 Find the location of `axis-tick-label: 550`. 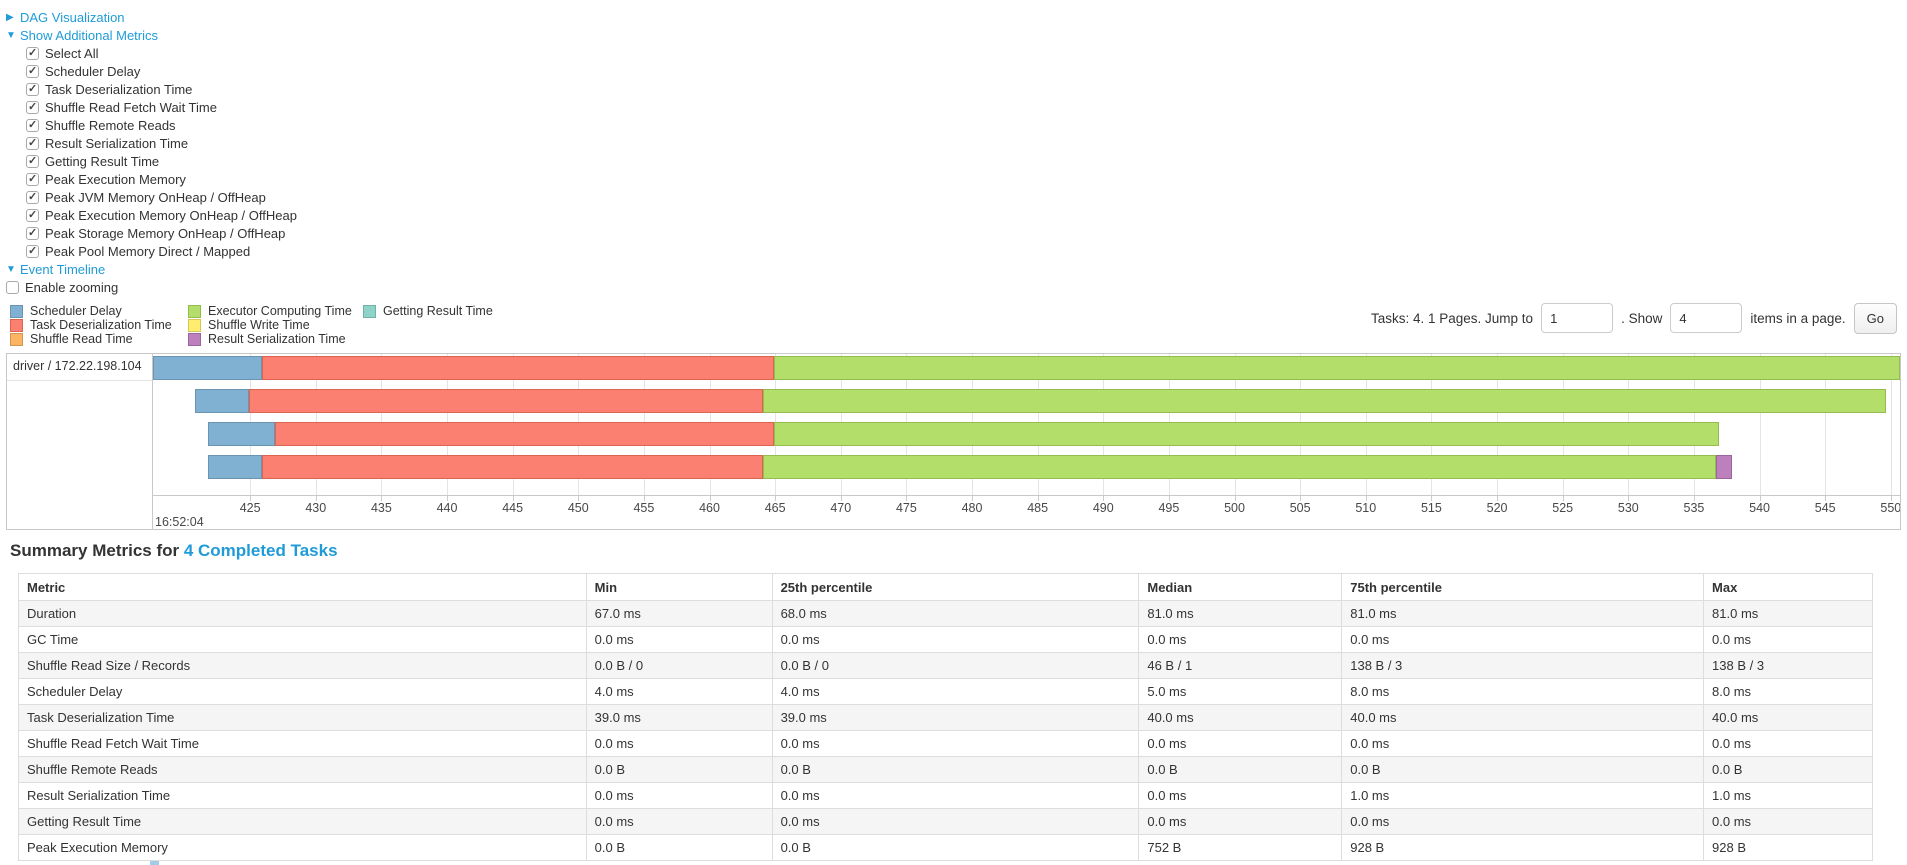

axis-tick-label: 550 is located at coordinates (1890, 508).